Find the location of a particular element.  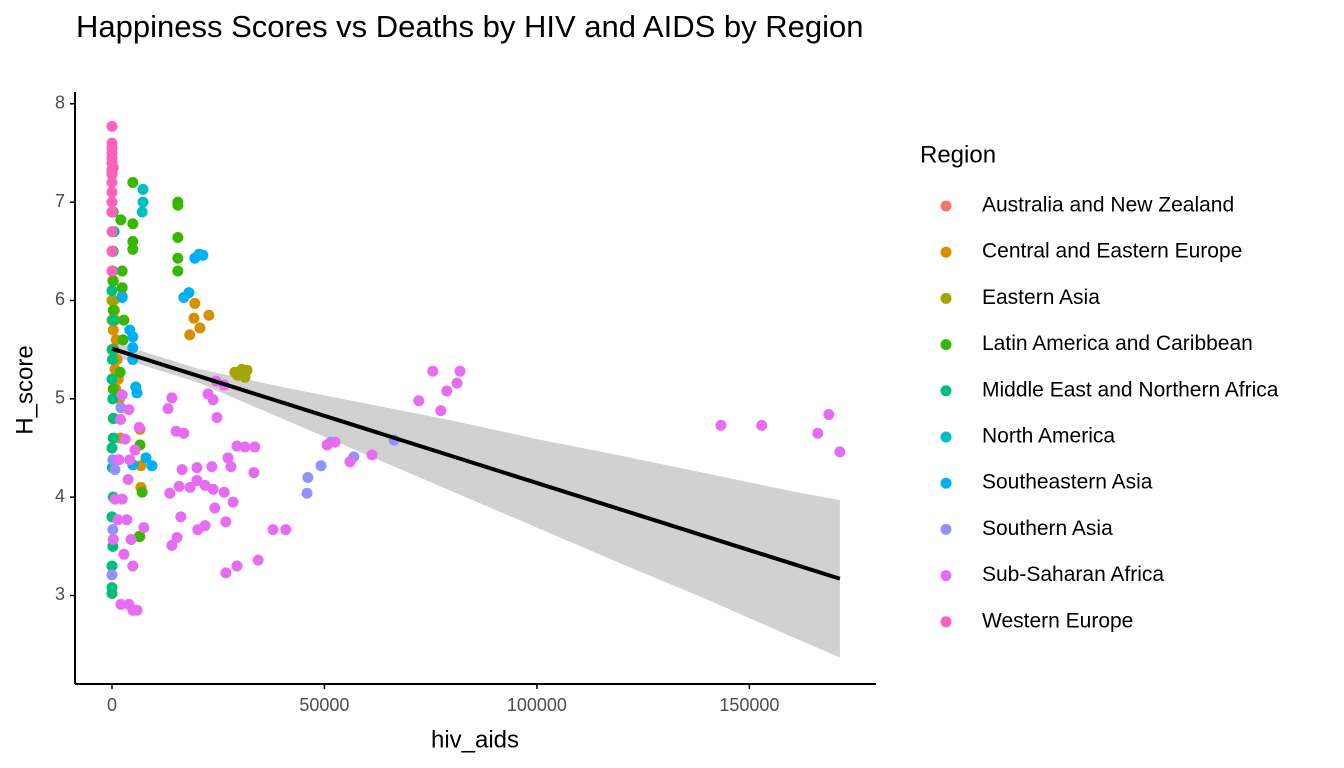

x-tick-label: 150000 is located at coordinates (749, 705).